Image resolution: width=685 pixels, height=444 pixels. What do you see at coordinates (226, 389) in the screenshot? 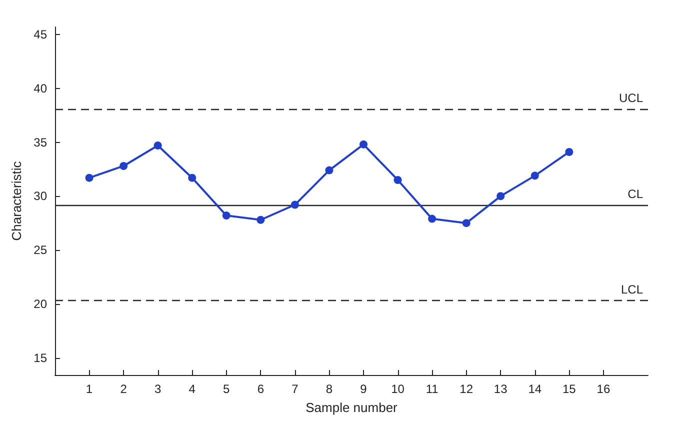
I see `x-tick-label: 5` at bounding box center [226, 389].